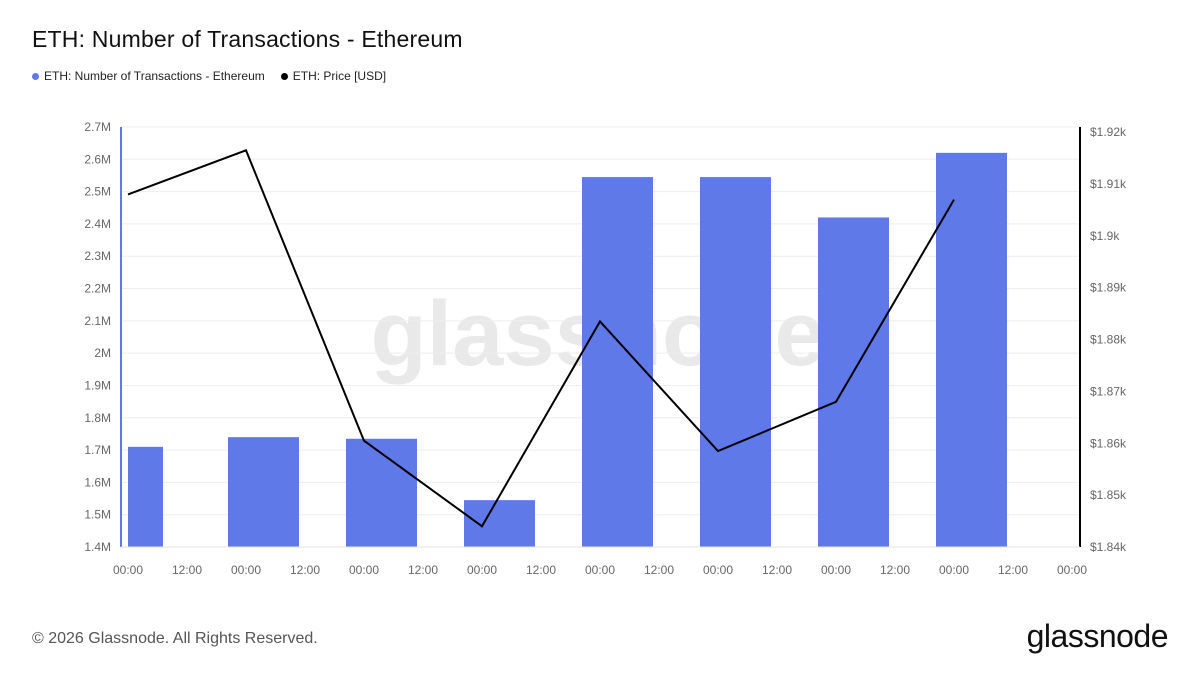 This screenshot has width=1200, height=675. I want to click on y-right-tick-label: $1.87k, so click(1108, 391).